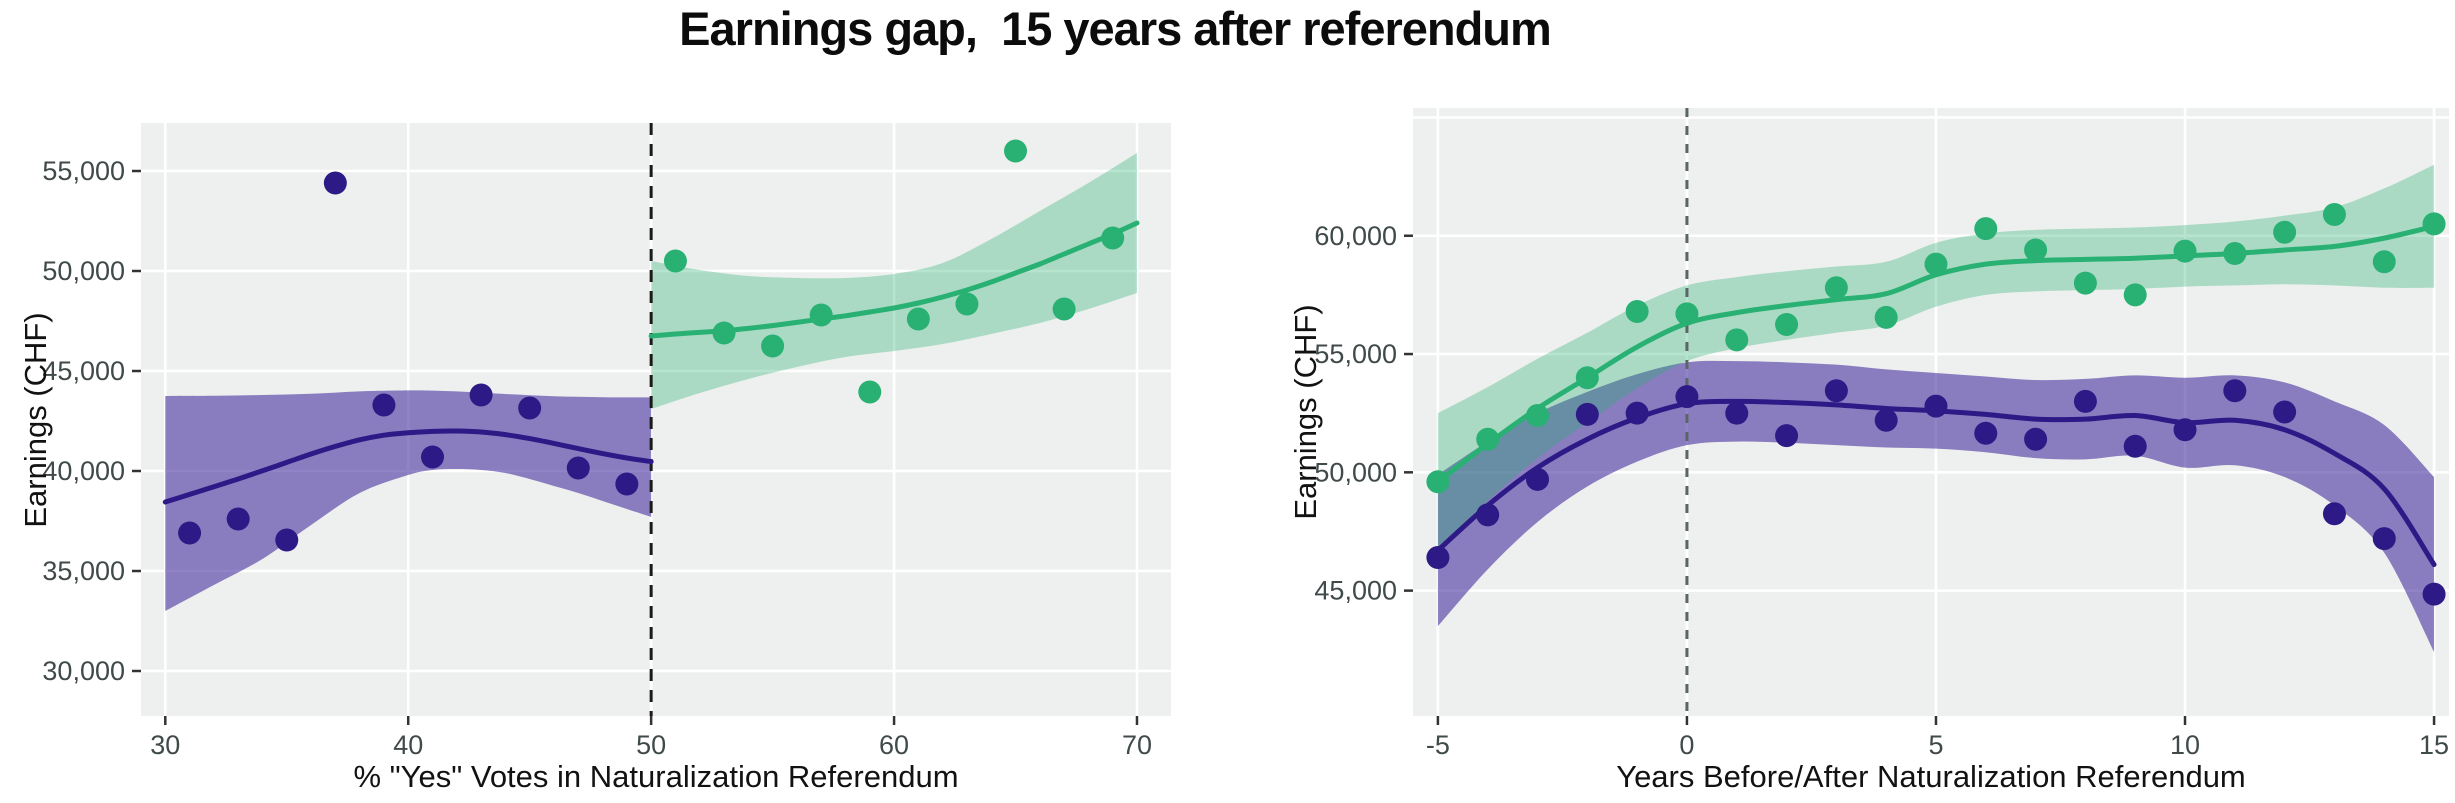 Image resolution: width=2455 pixels, height=803 pixels. What do you see at coordinates (83, 471) in the screenshot?
I see `y-tick-label: 40,000` at bounding box center [83, 471].